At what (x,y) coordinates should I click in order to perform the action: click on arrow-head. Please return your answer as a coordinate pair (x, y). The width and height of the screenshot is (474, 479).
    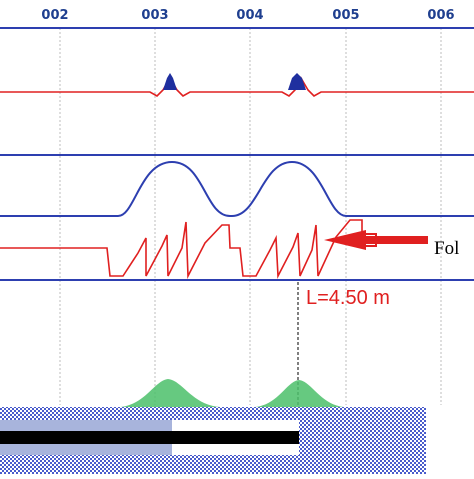
    Looking at the image, I should click on (345, 240).